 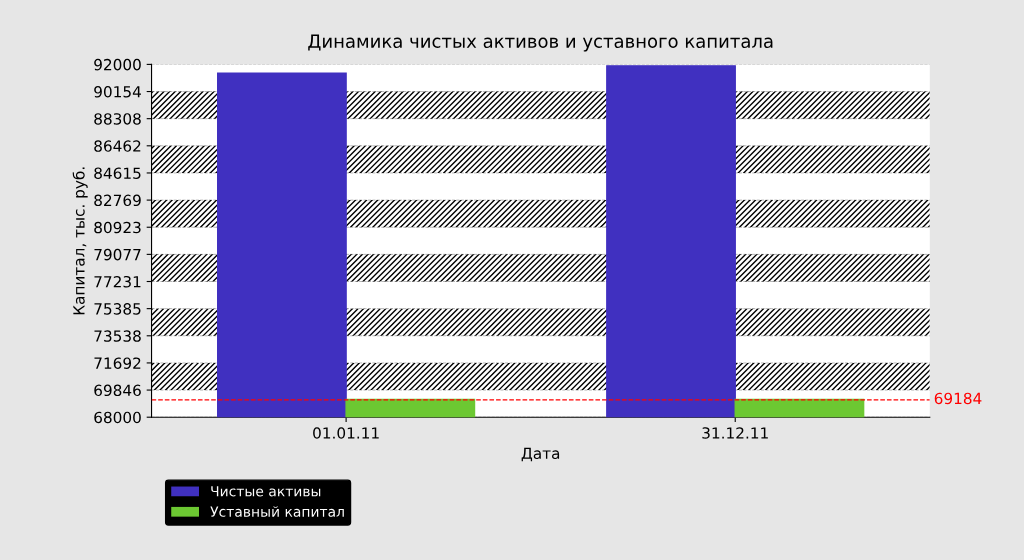 I want to click on legend-label: Уставный капитал, so click(x=277, y=511).